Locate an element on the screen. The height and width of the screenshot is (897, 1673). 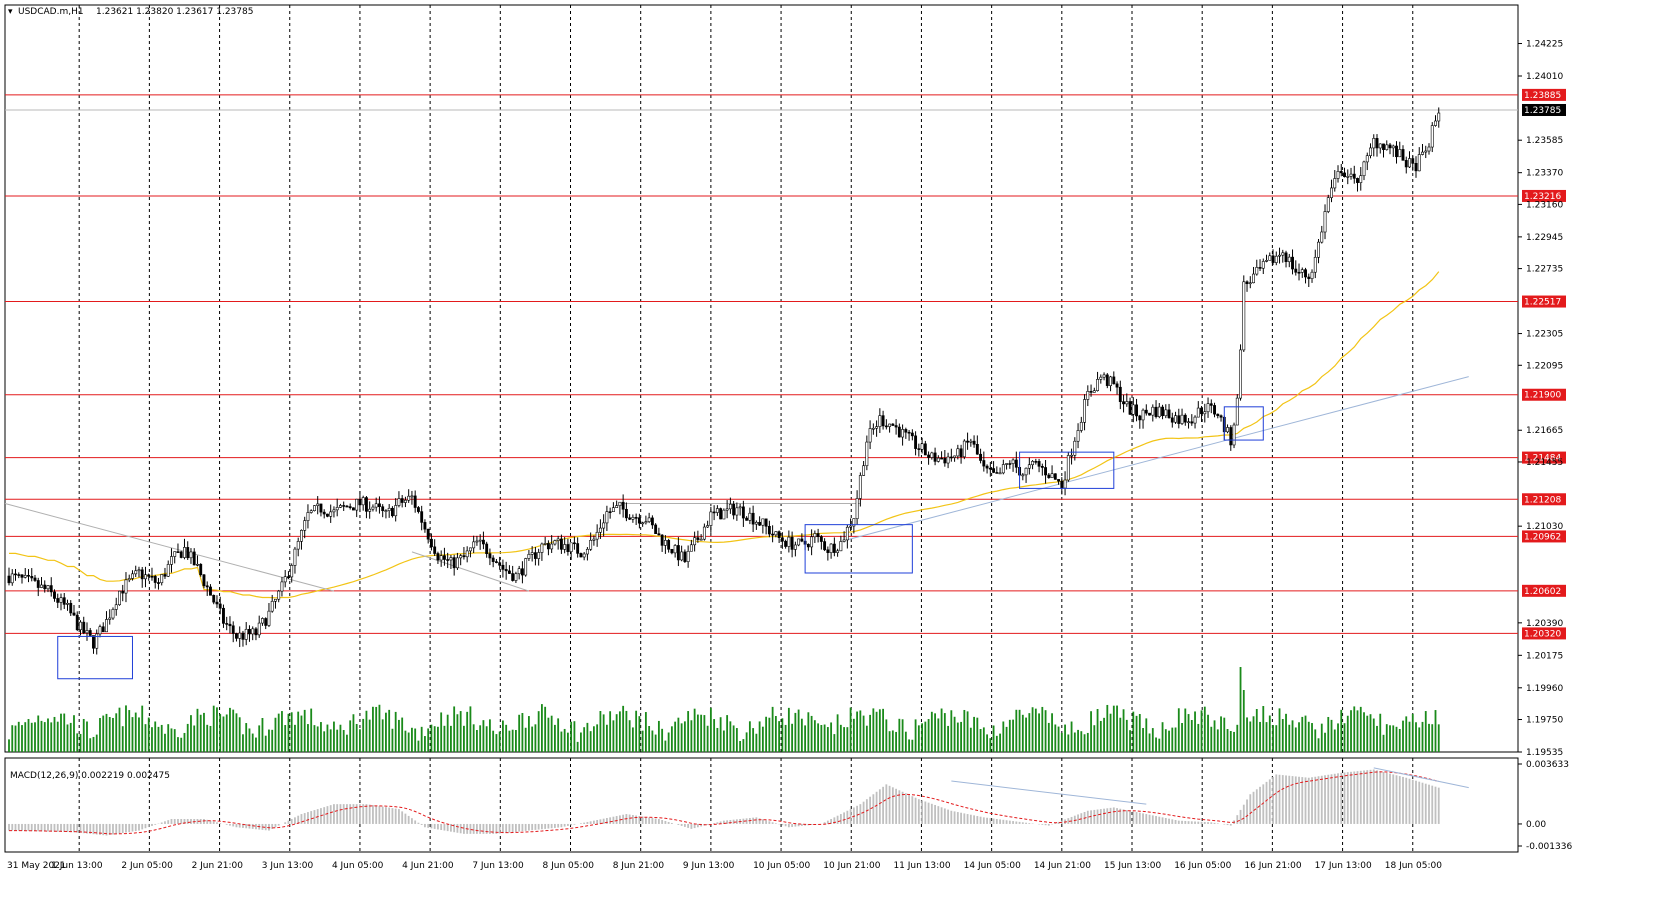
macd-pane-frame is located at coordinates (761, 805).